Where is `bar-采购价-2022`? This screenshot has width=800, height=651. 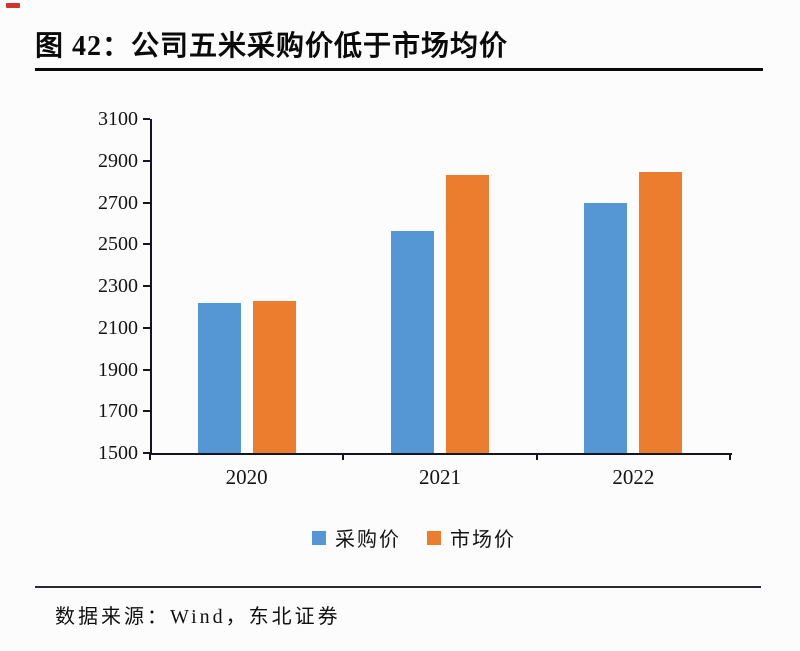 bar-采购价-2022 is located at coordinates (606, 327).